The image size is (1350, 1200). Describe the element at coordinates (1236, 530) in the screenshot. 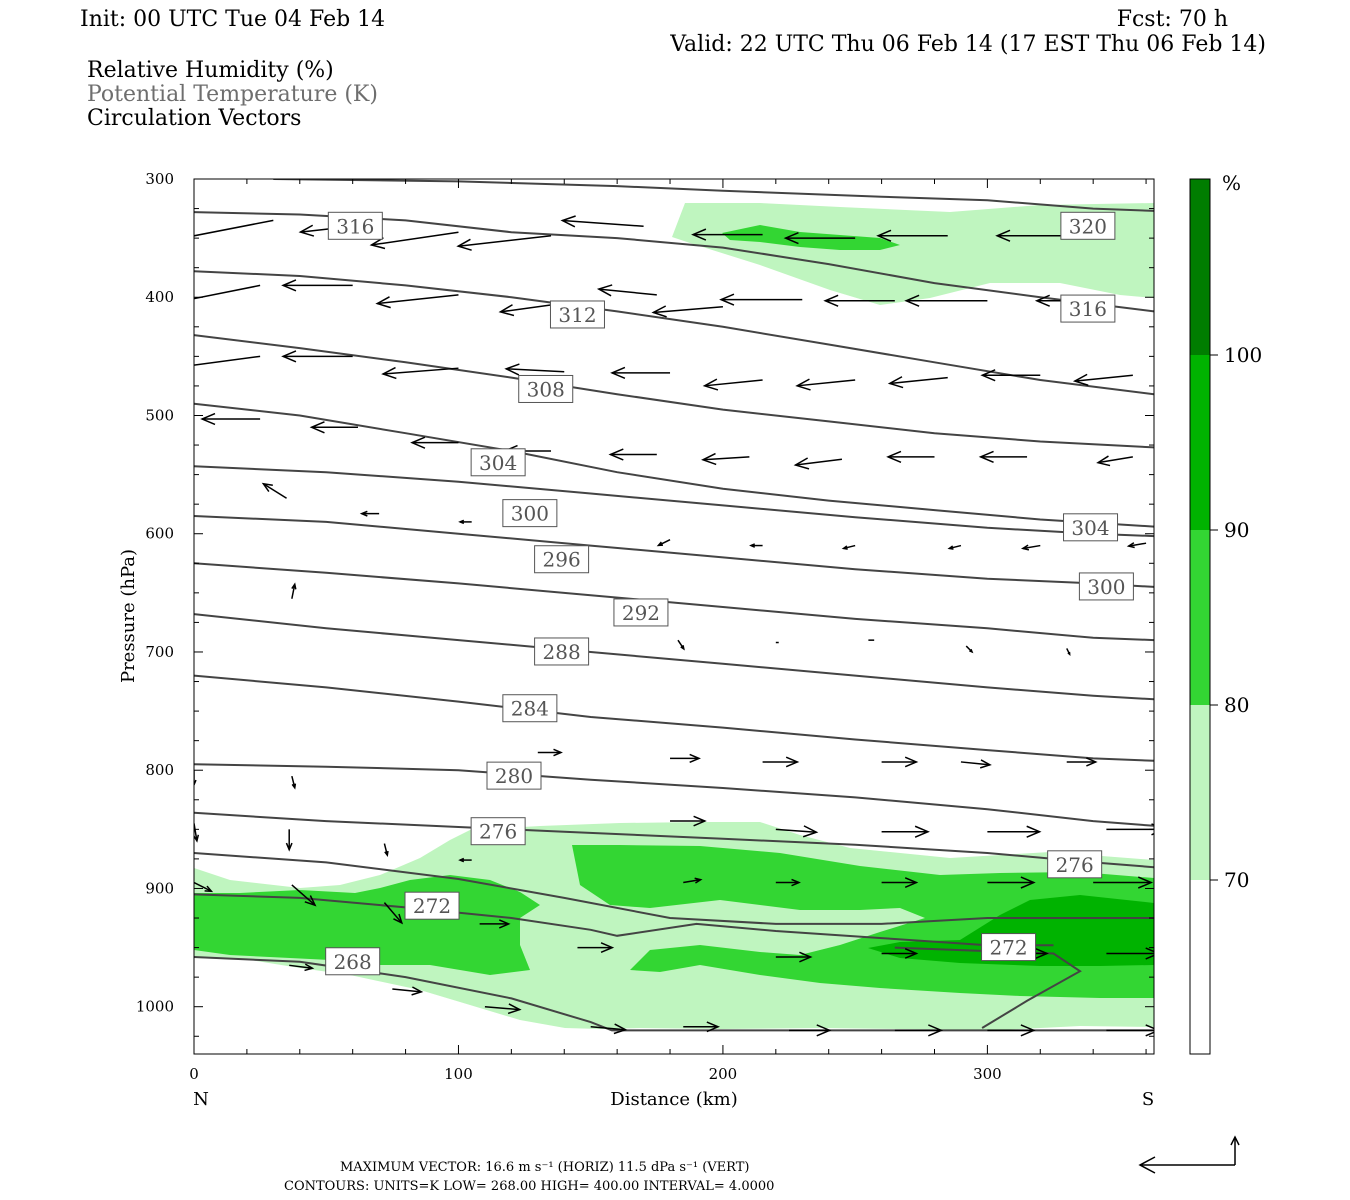

I see `colorbar-label-90: 90` at that location.